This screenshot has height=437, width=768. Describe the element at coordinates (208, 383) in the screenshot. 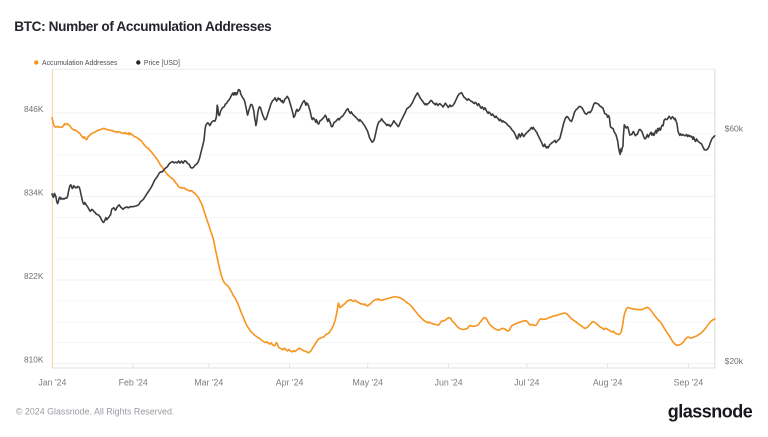

I see `svg-text: Mar '24` at that location.